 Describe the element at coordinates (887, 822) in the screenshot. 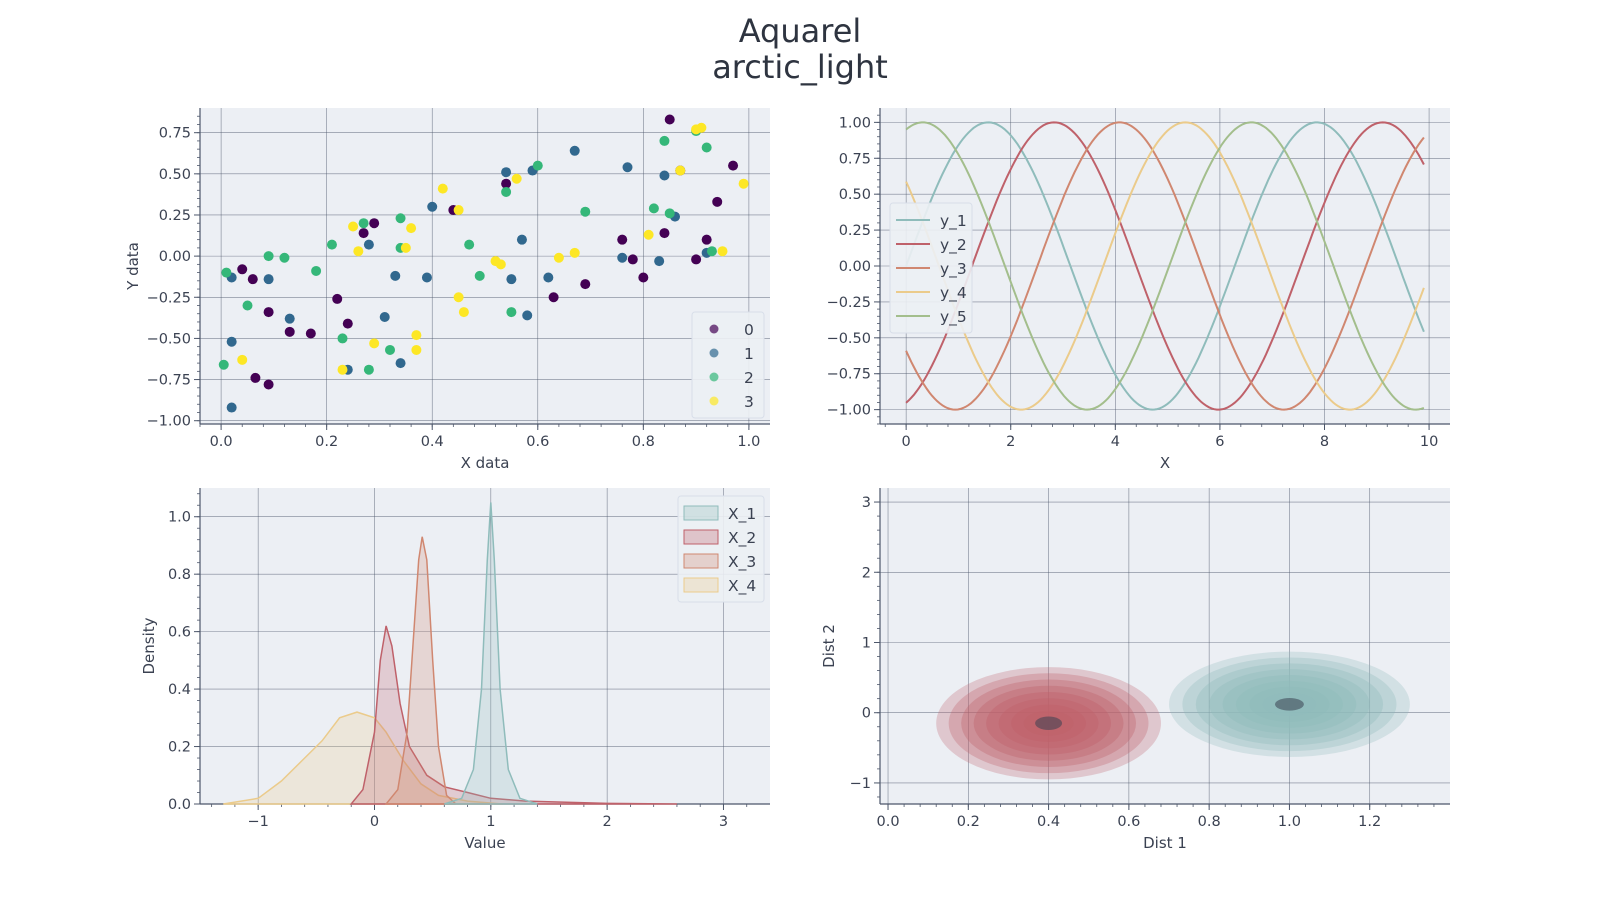

I see `x-tick-label: 0.0` at that location.